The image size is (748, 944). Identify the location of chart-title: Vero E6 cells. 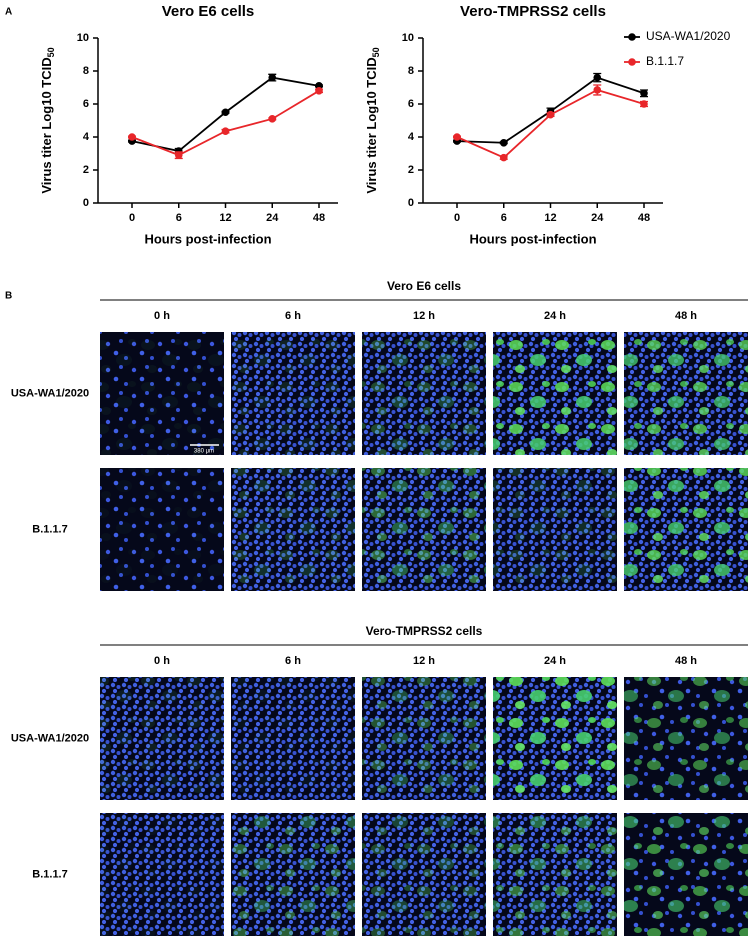
(208, 11).